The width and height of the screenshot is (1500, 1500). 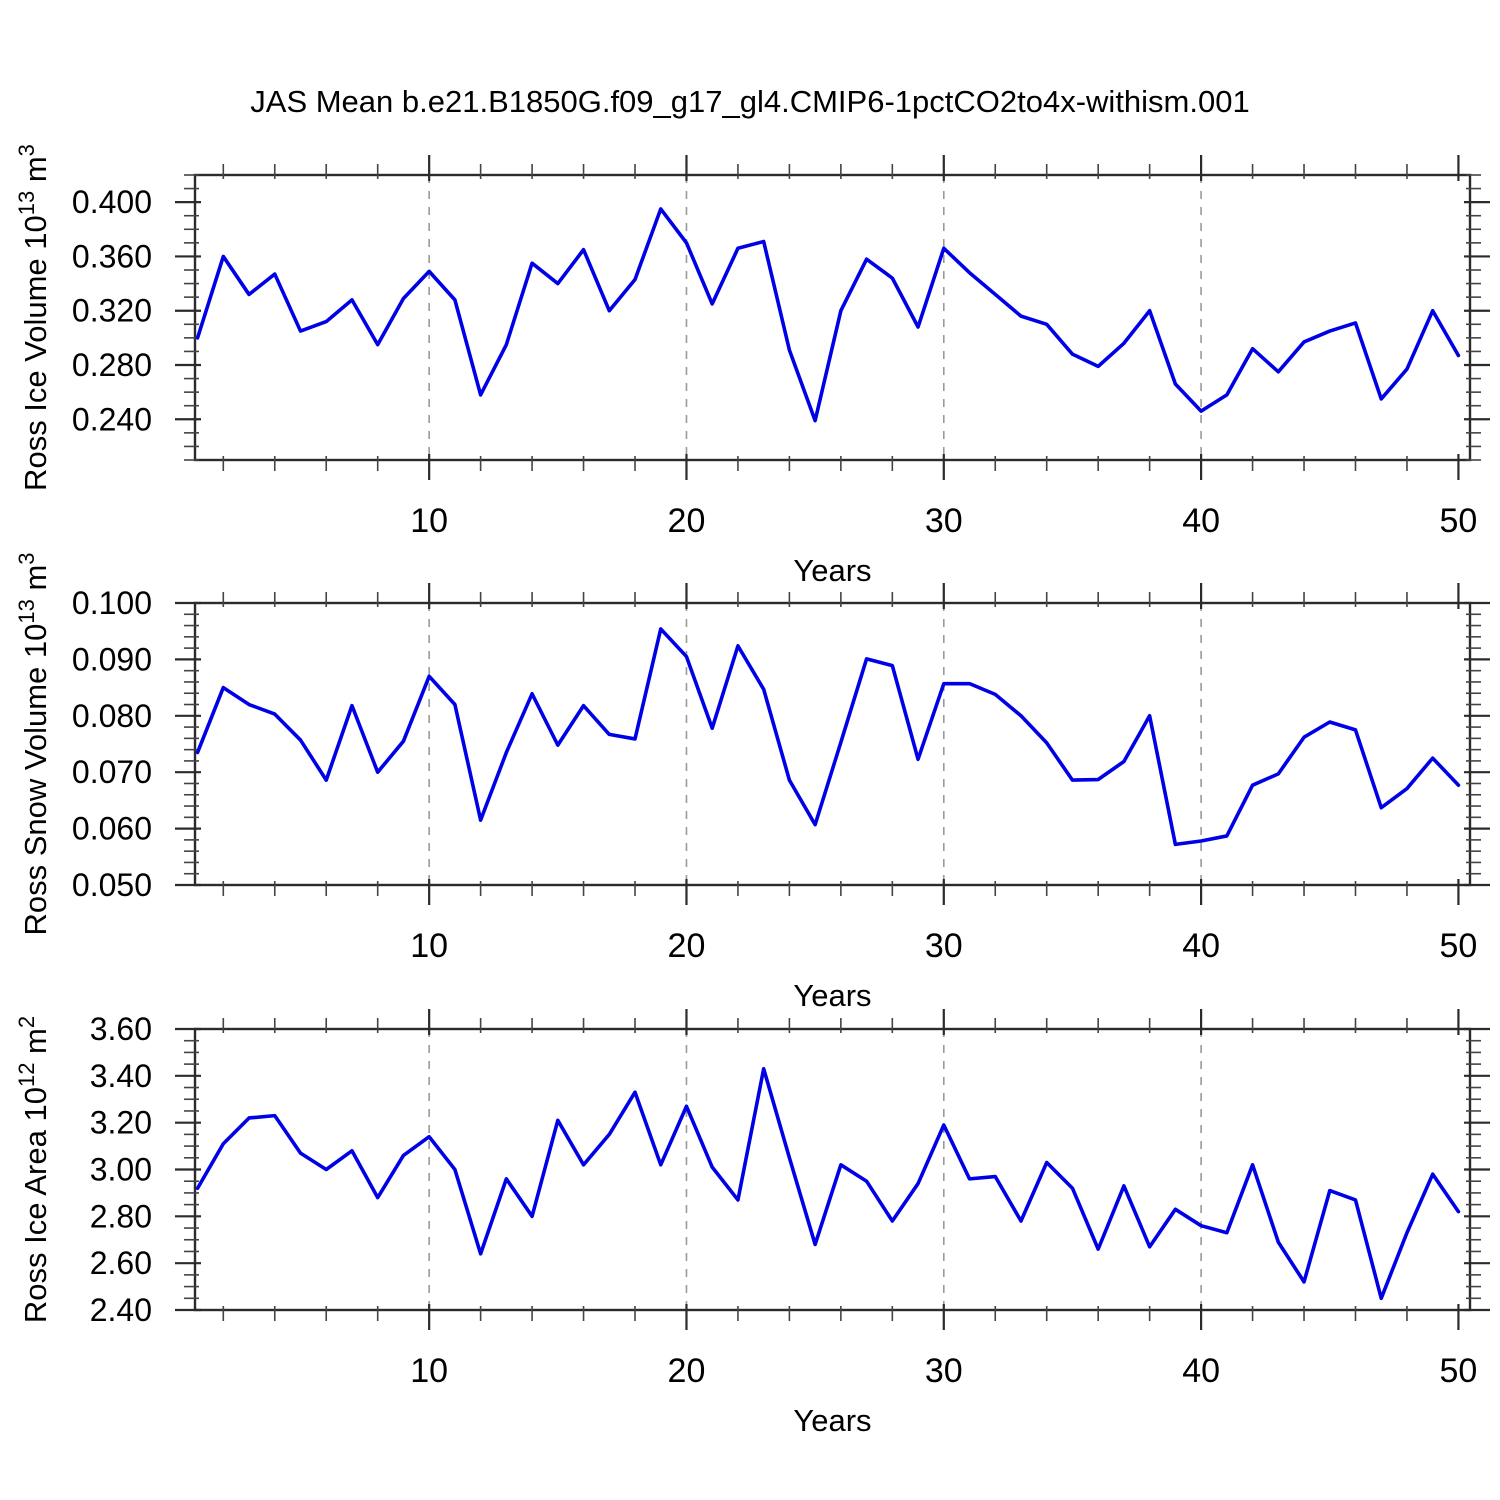 I want to click on y-tick-label: 0.100, so click(x=112, y=603).